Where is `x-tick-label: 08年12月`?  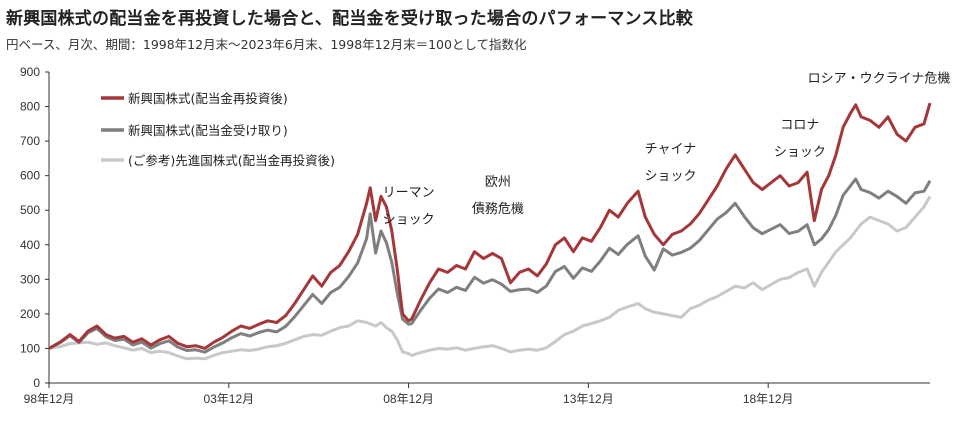 x-tick-label: 08年12月 is located at coordinates (408, 399).